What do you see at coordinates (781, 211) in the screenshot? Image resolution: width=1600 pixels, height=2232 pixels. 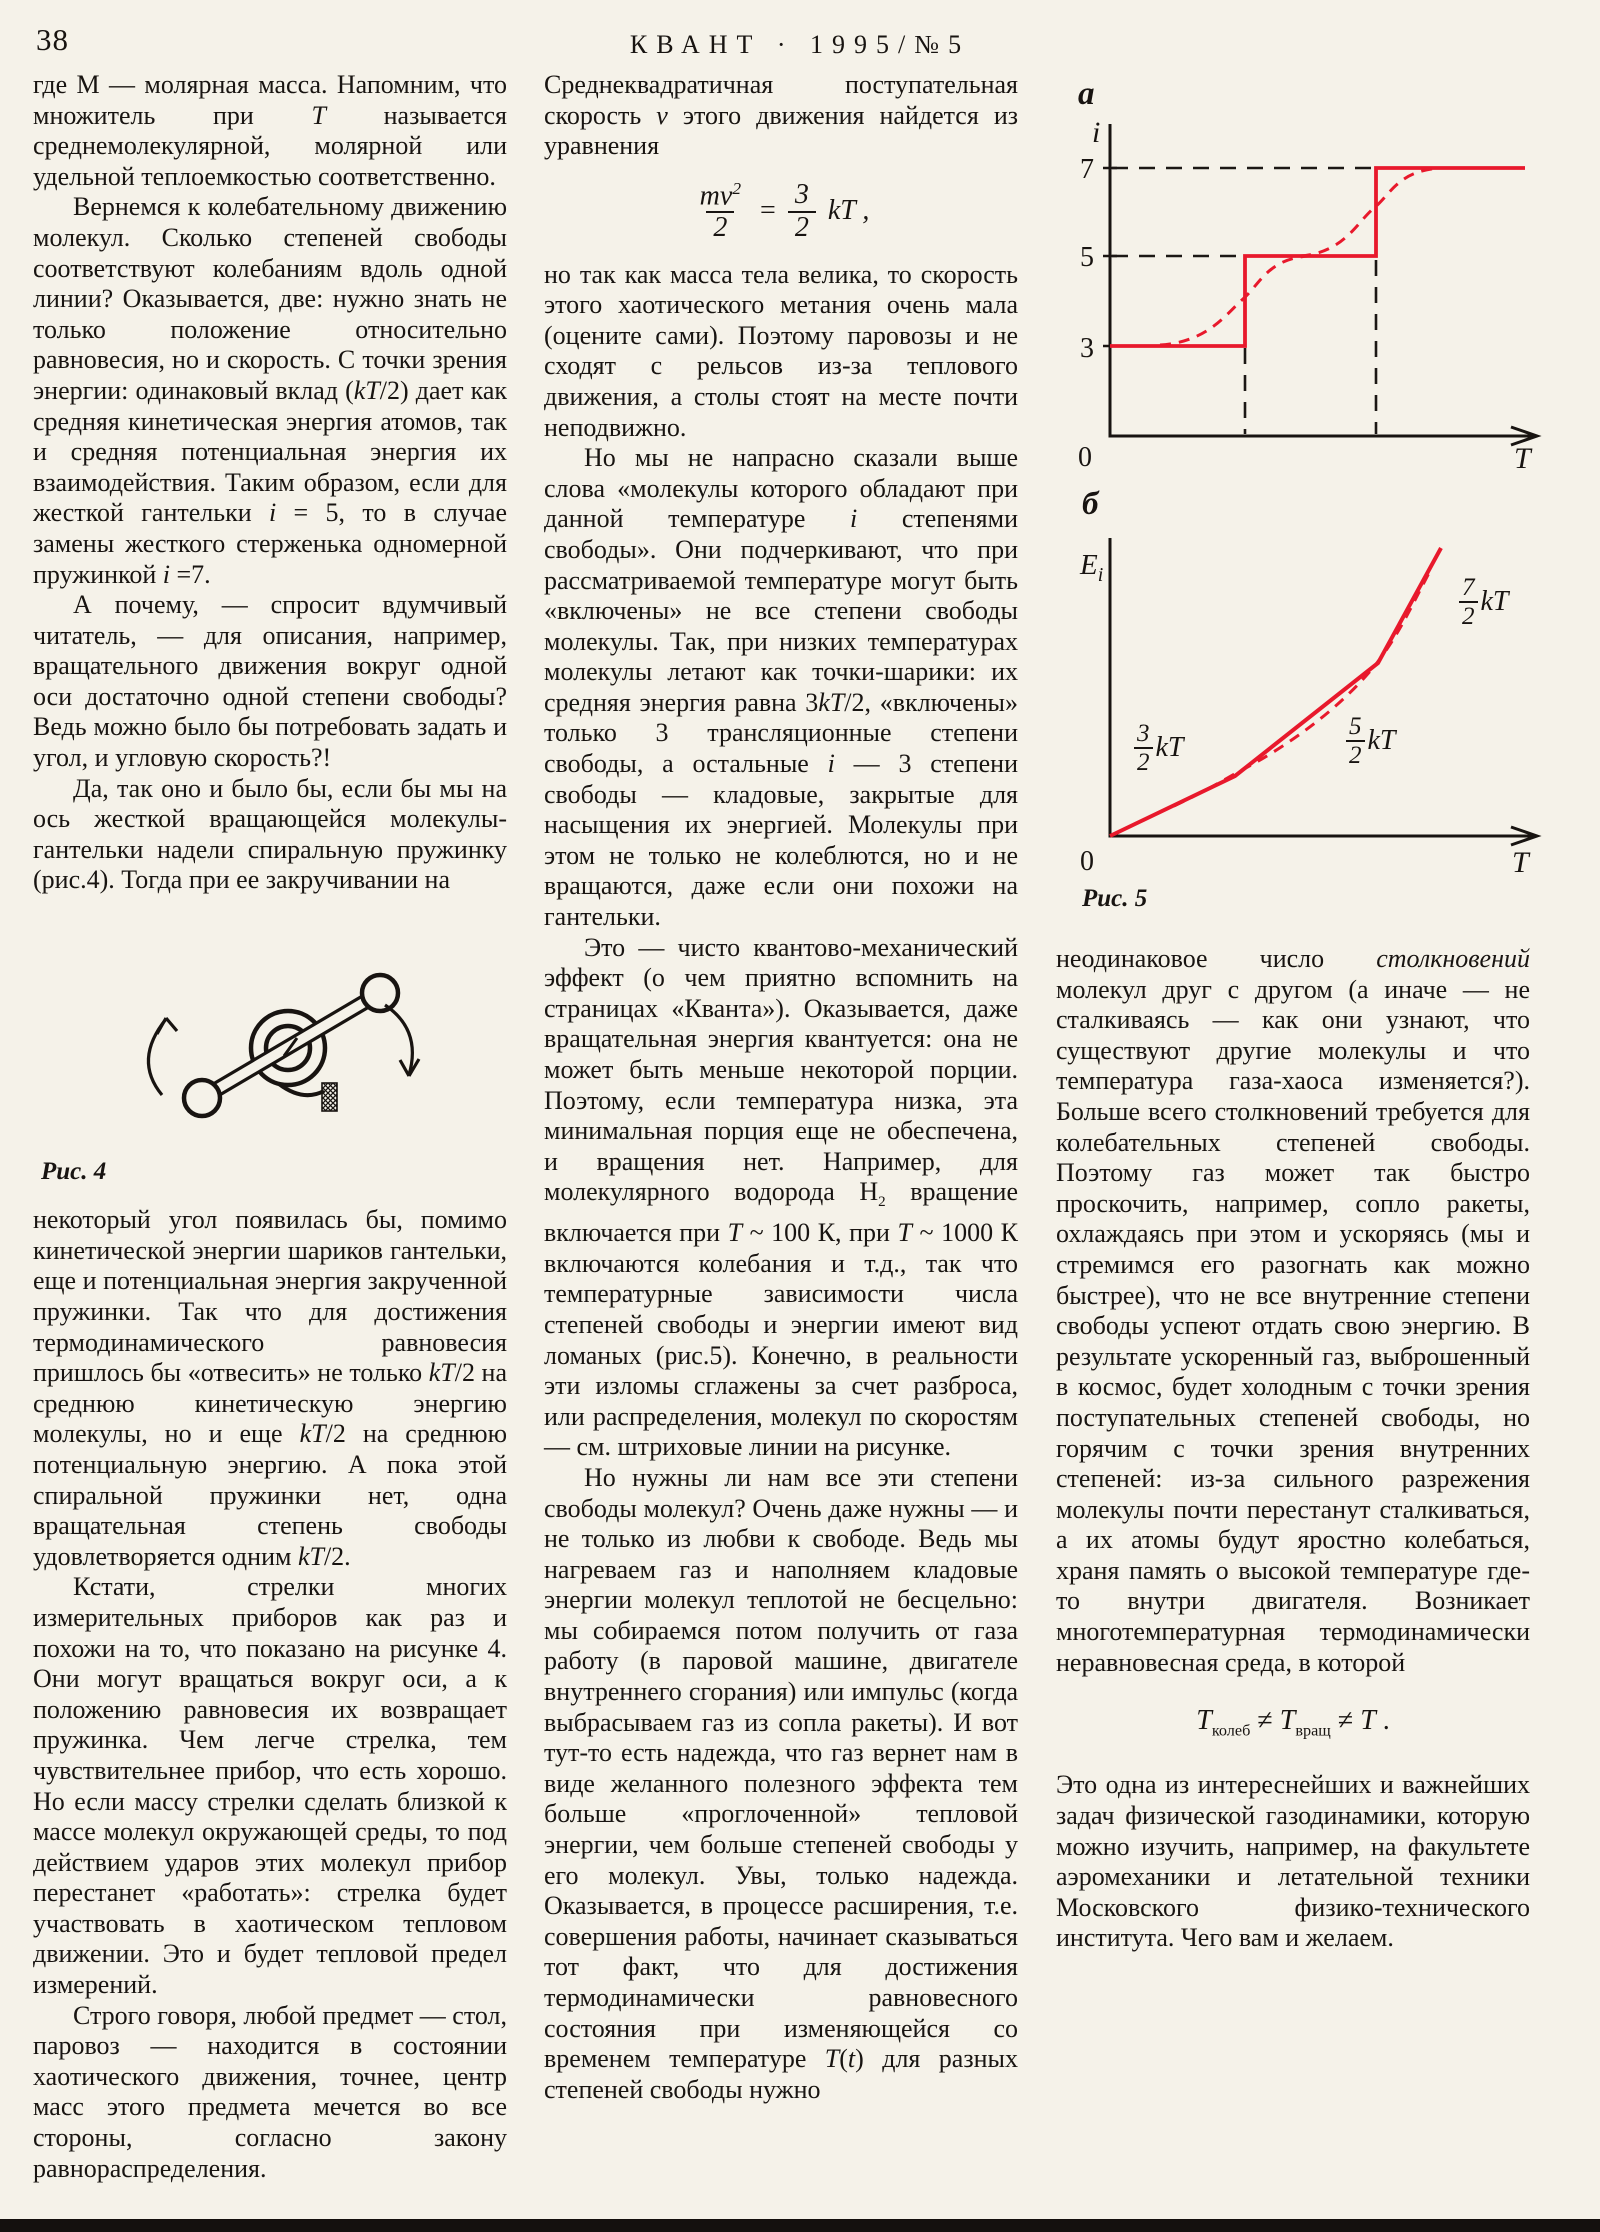 I see `formula-kinetic-energy: mv2 2 = 3 2 kT ,` at bounding box center [781, 211].